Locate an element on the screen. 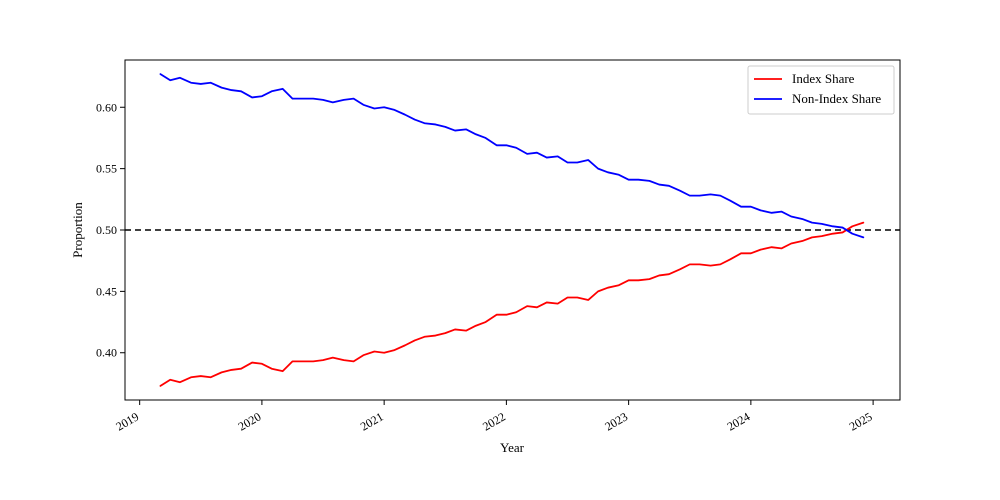 Image resolution: width=1000 pixels, height=500 pixels. x-tick-label: 2020 is located at coordinates (250, 421).